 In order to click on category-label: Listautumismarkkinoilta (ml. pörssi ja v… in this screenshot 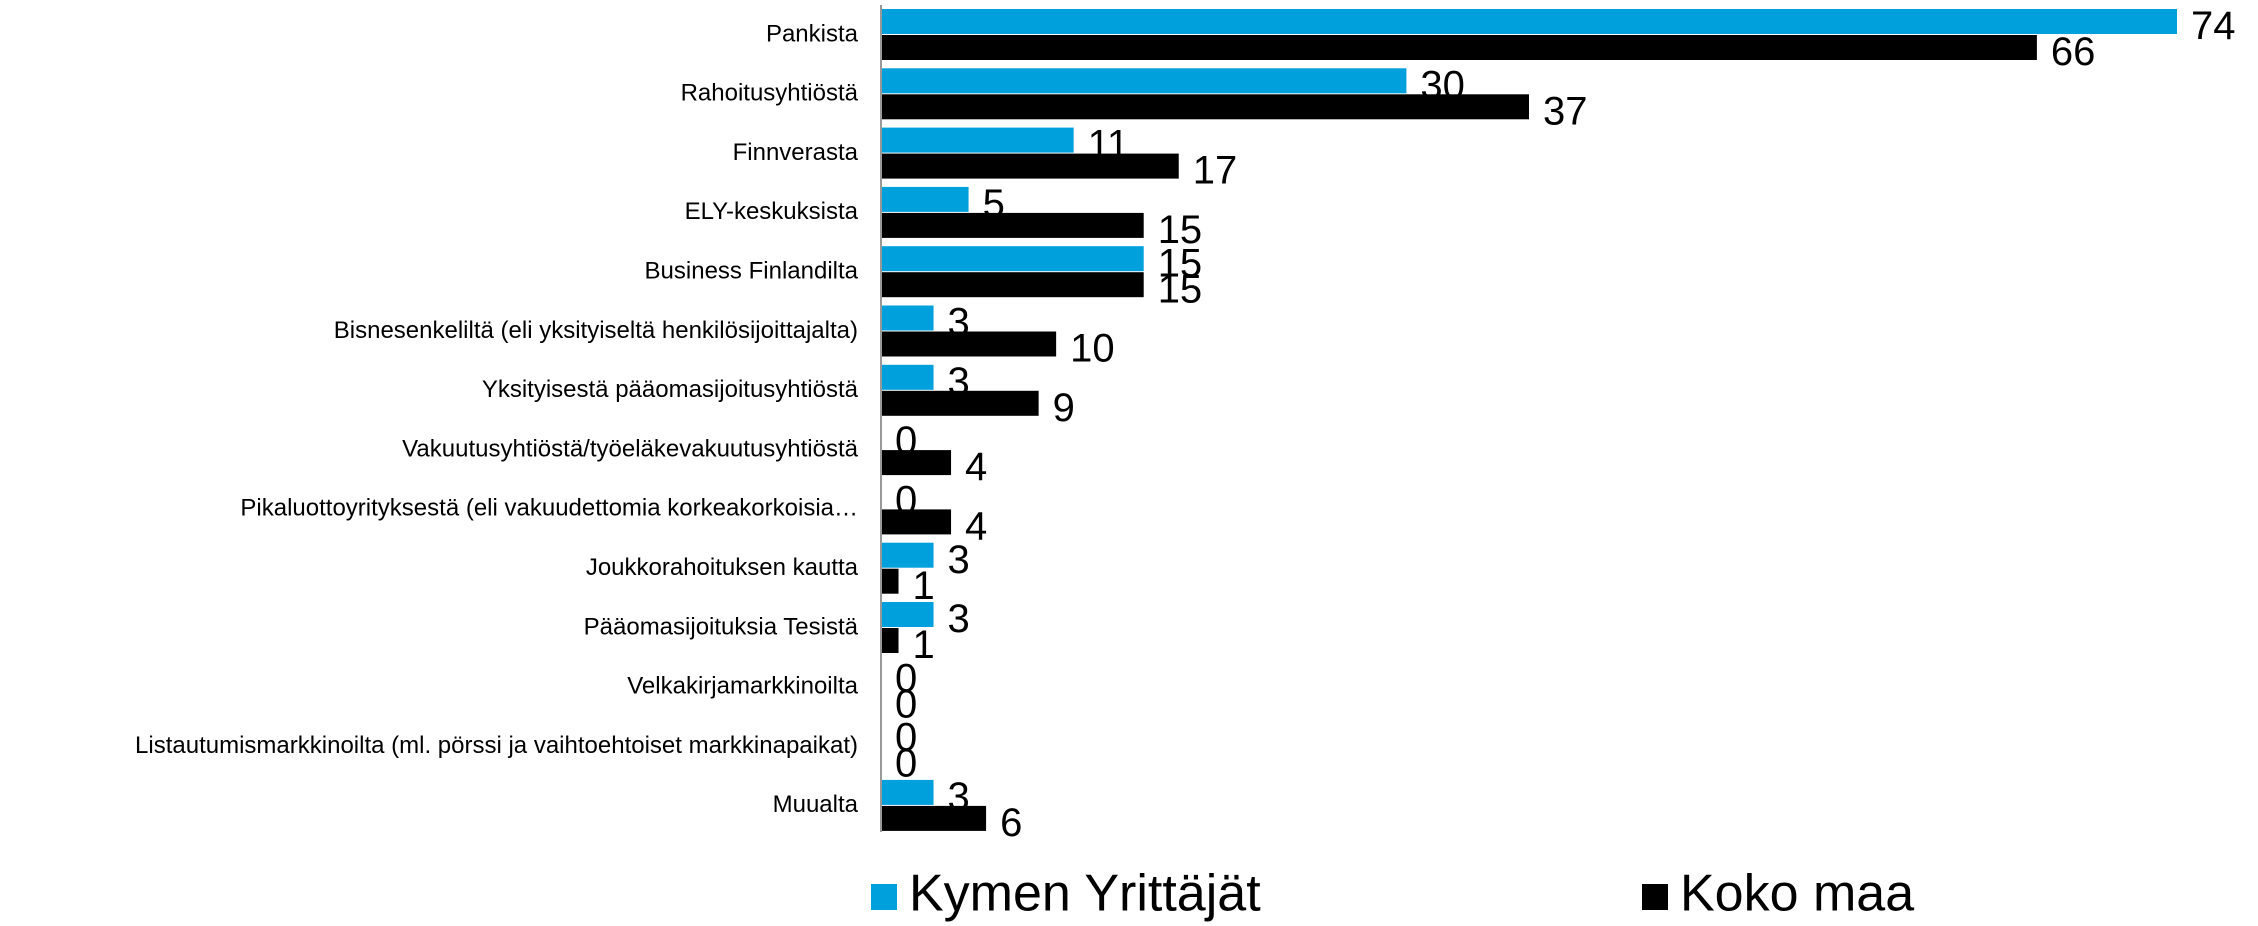, I will do `click(496, 745)`.